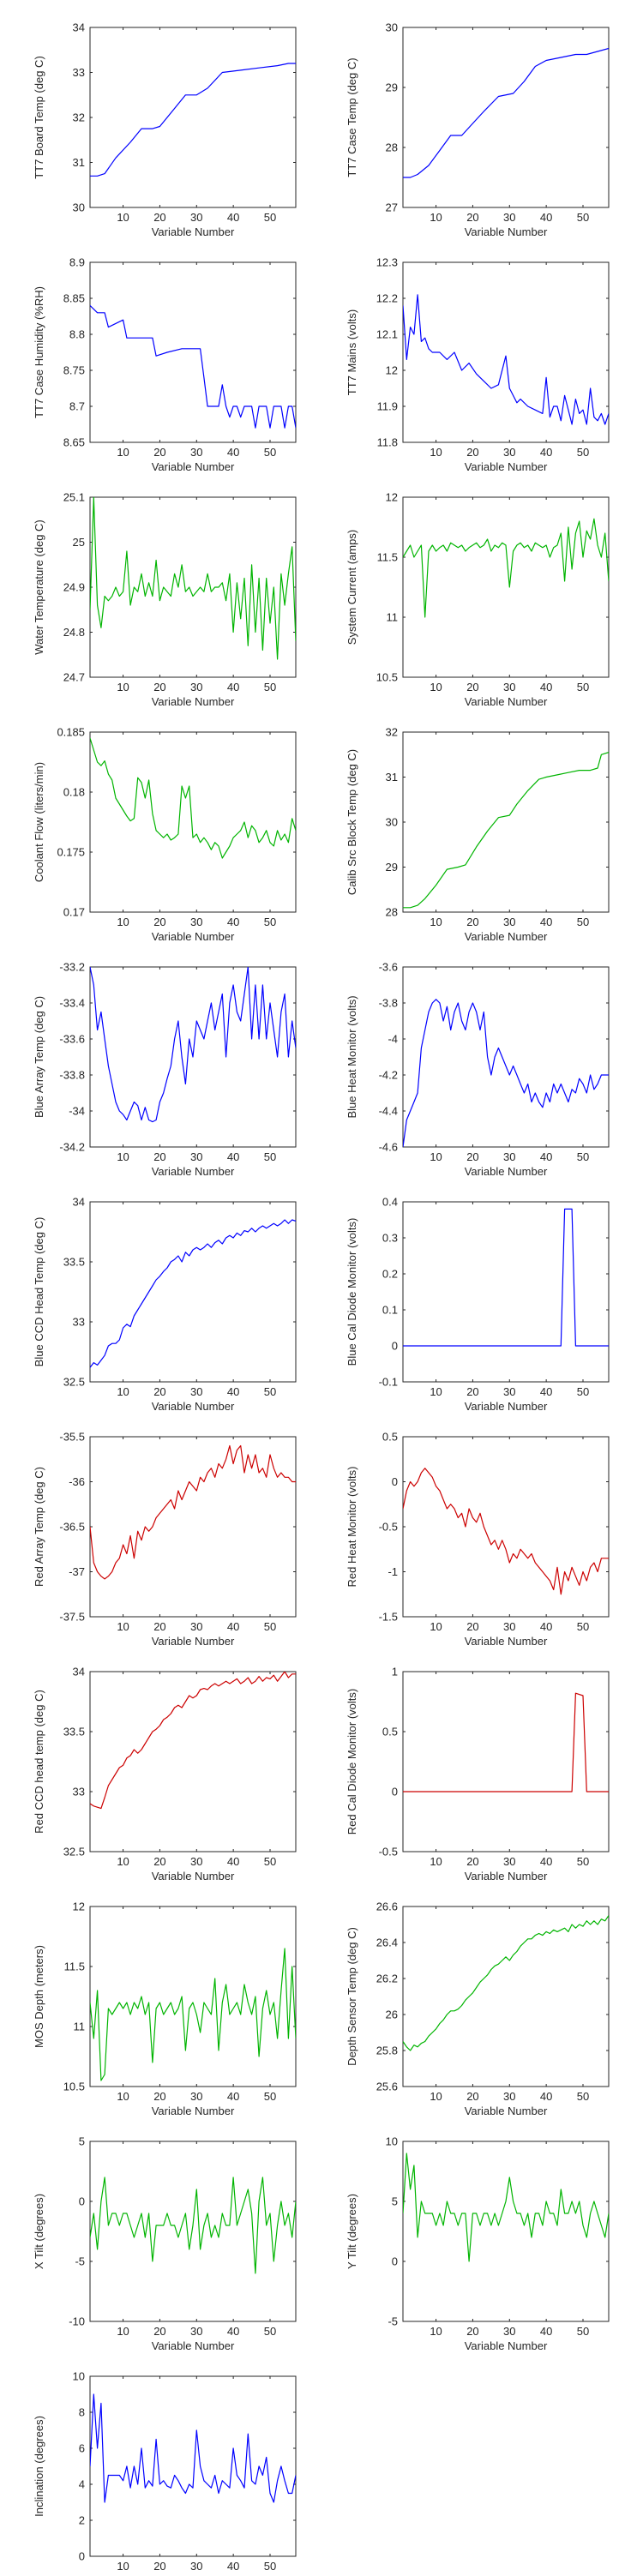  I want to click on y-tick-label: 0, so click(395, 1481).